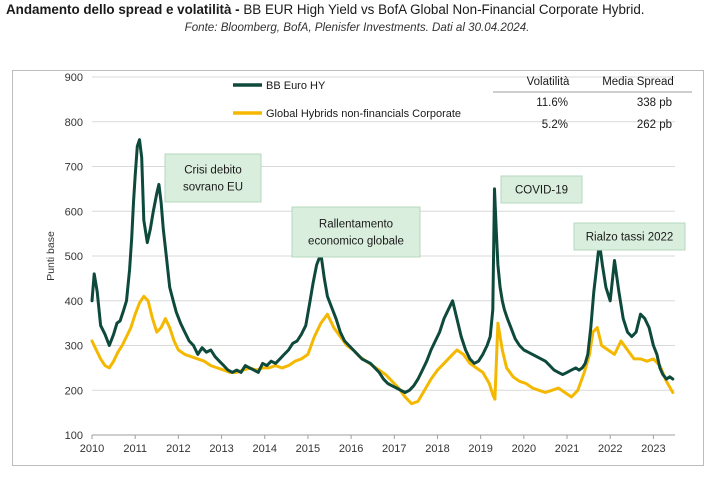 Image resolution: width=714 pixels, height=480 pixels. I want to click on y-tick-label: 900, so click(74, 78).